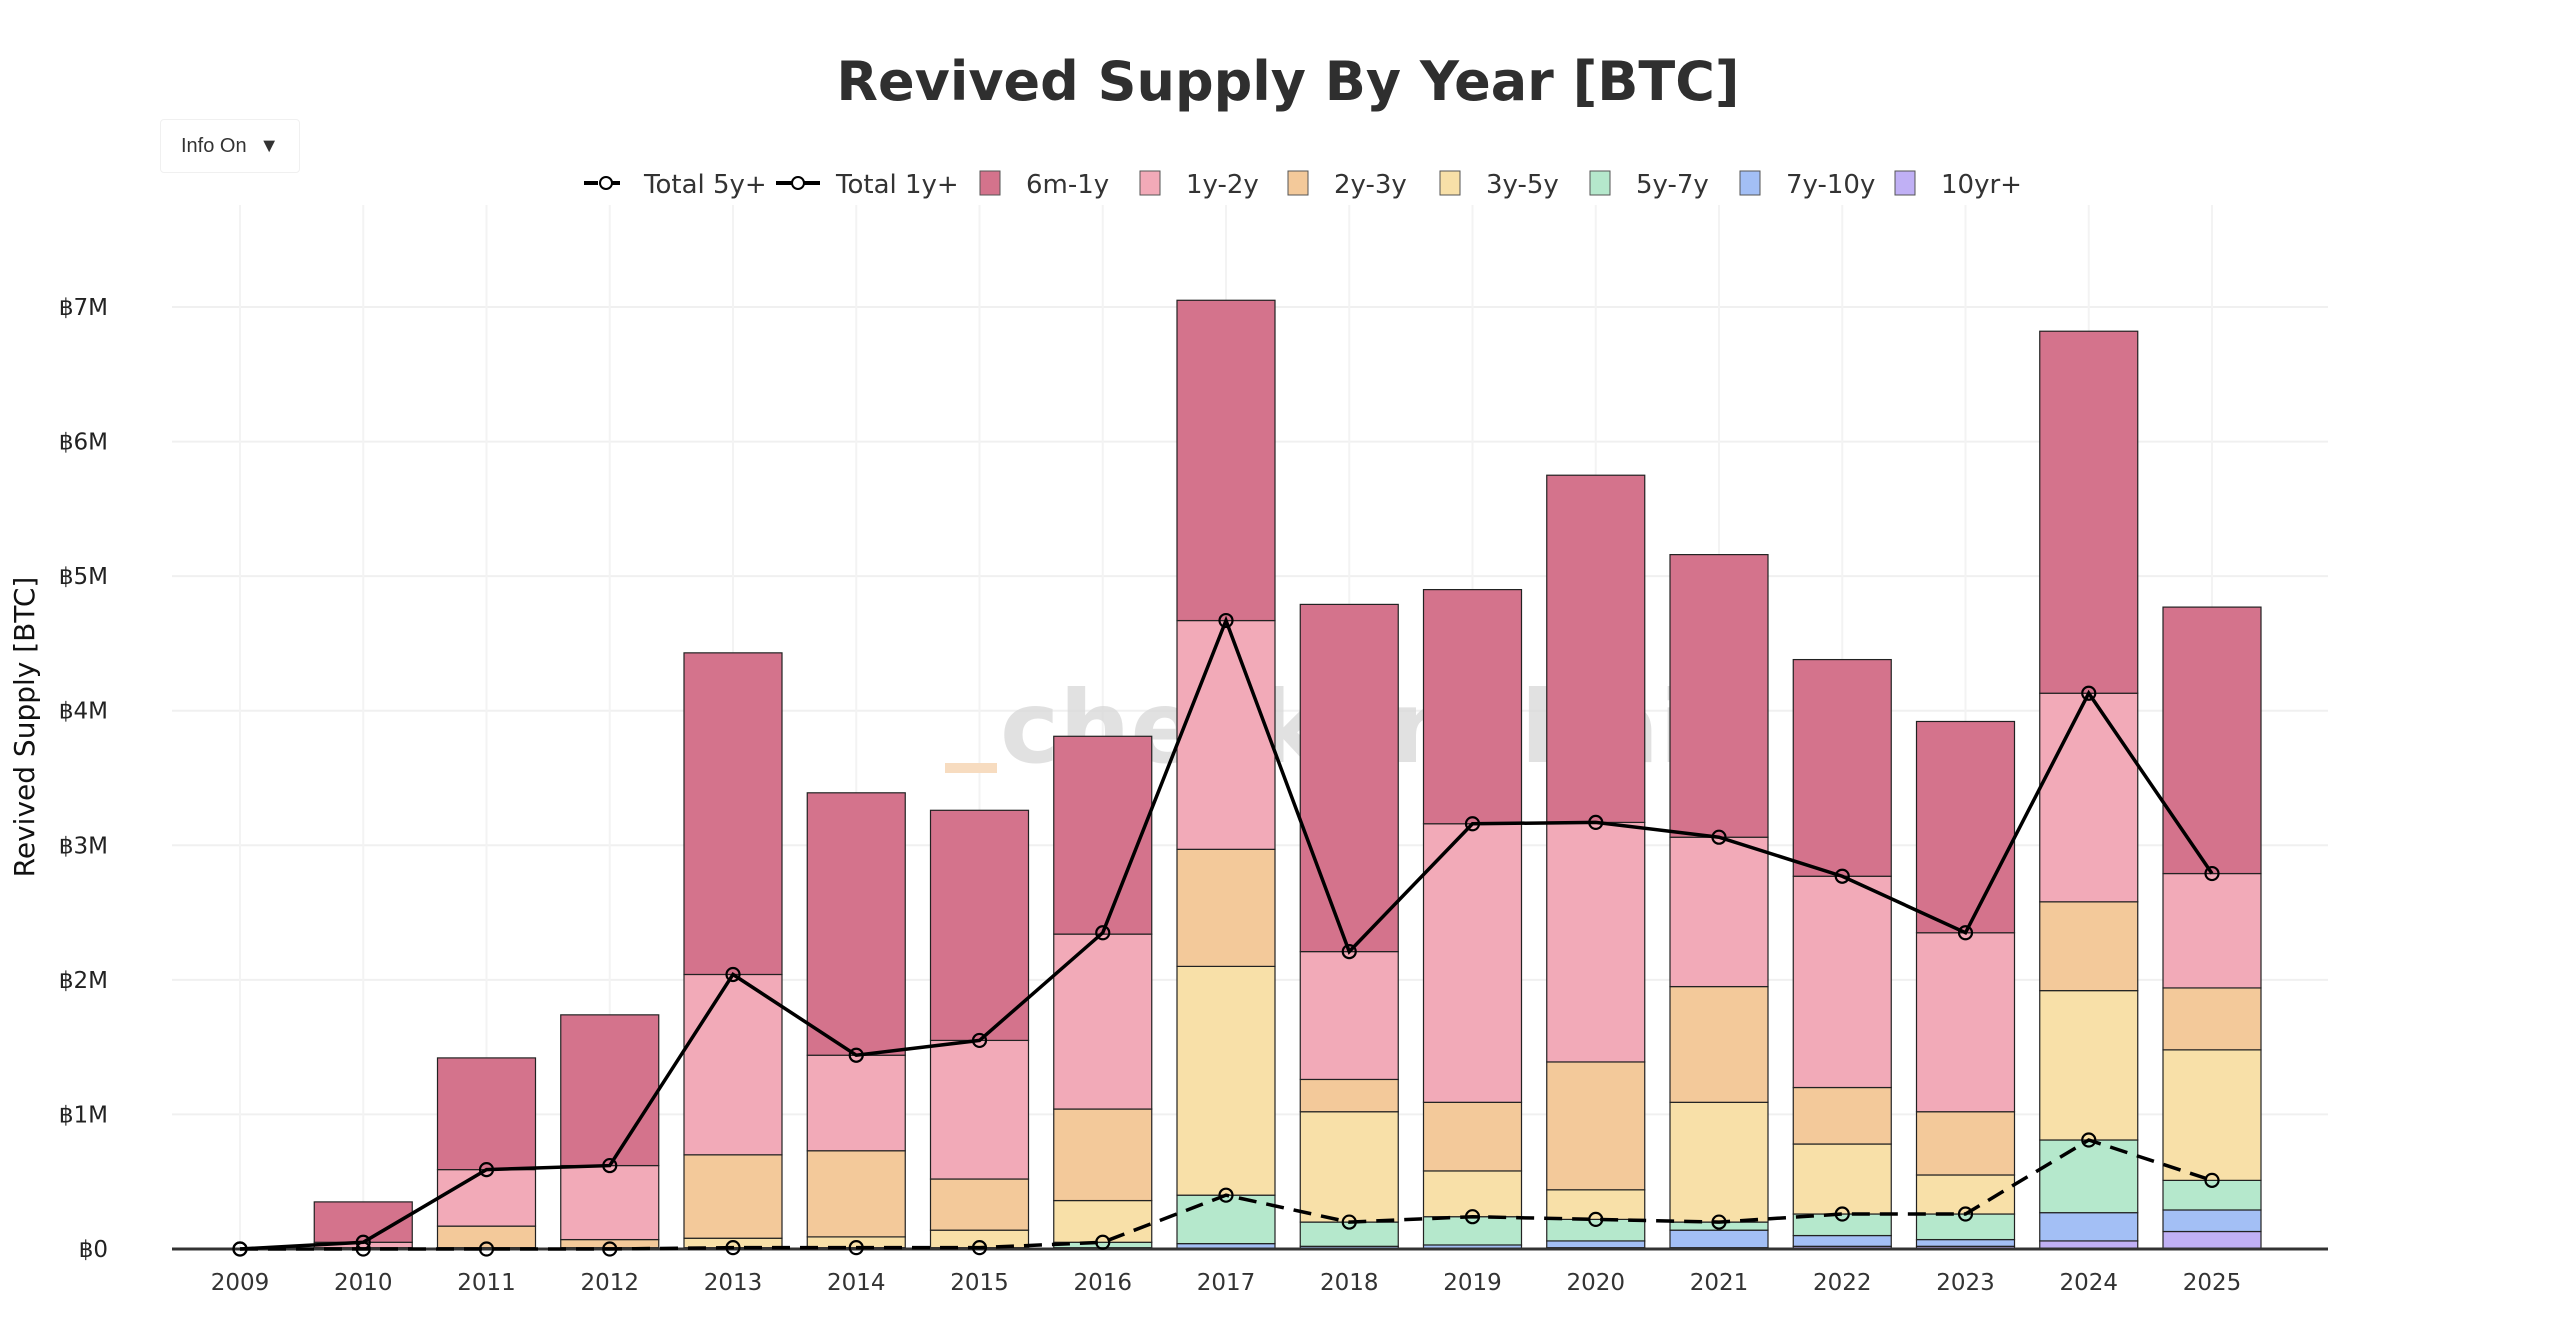 The width and height of the screenshot is (2560, 1344). Describe the element at coordinates (979, 1283) in the screenshot. I see `x-tick-label: 2015` at that location.